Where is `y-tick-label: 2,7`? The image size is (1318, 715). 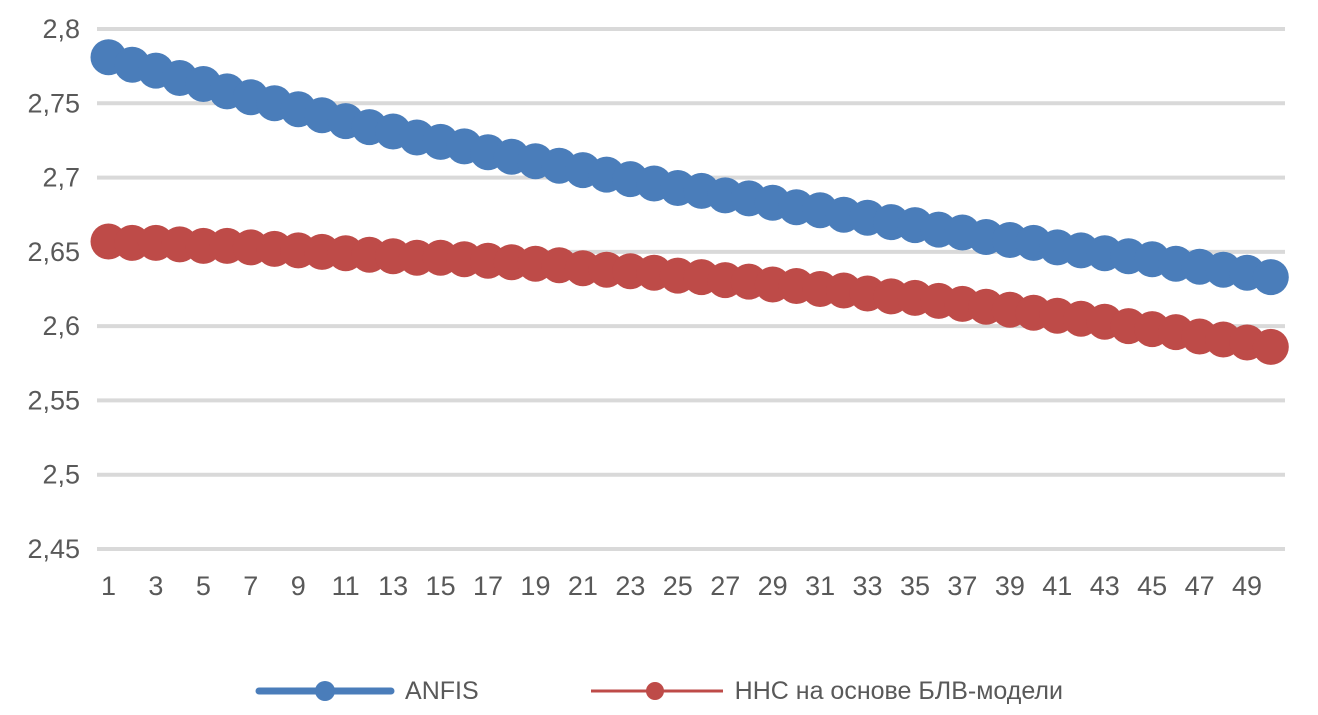
y-tick-label: 2,7 is located at coordinates (61, 178).